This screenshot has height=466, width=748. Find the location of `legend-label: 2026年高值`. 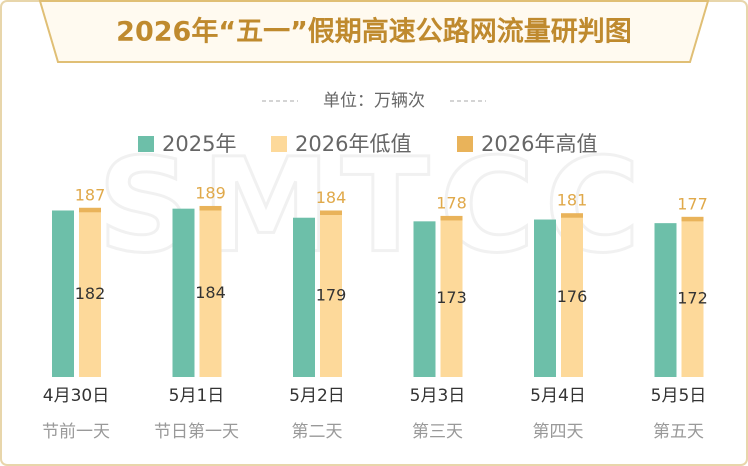

legend-label: 2026年高值 is located at coordinates (539, 144).